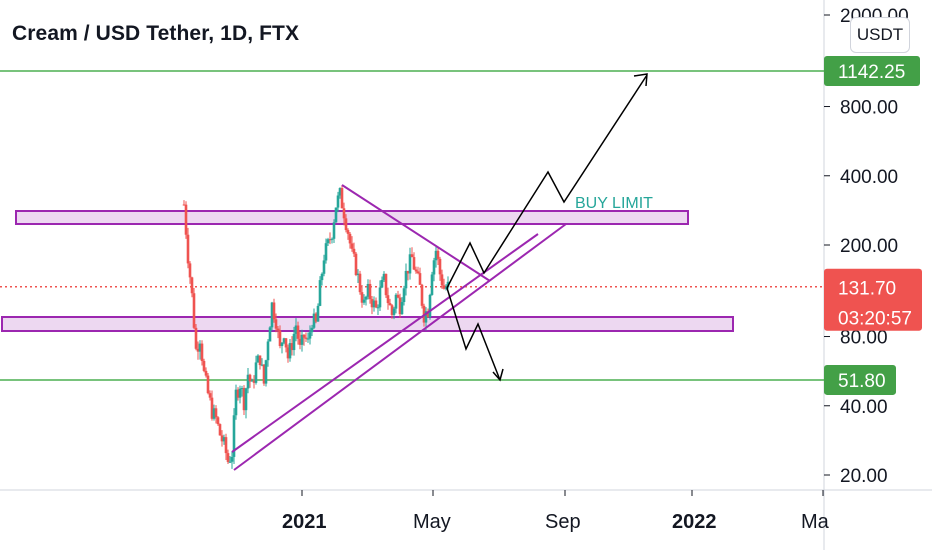 This screenshot has height=550, width=932. I want to click on time-tick-label: May, so click(432, 522).